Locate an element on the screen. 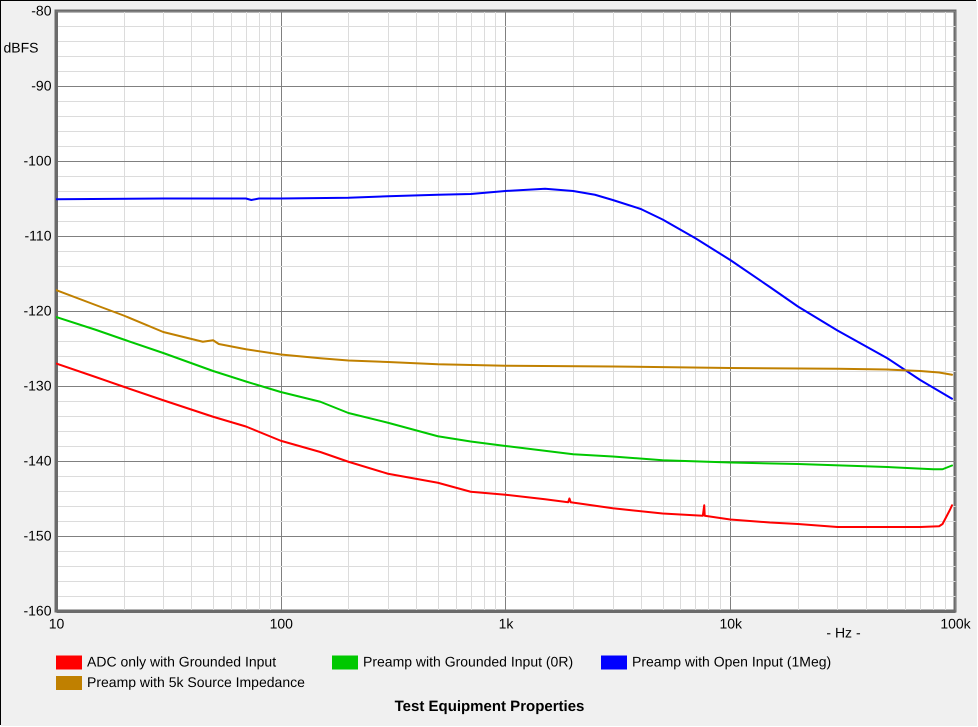 The height and width of the screenshot is (727, 978). x-tick-label: 100k is located at coordinates (956, 624).